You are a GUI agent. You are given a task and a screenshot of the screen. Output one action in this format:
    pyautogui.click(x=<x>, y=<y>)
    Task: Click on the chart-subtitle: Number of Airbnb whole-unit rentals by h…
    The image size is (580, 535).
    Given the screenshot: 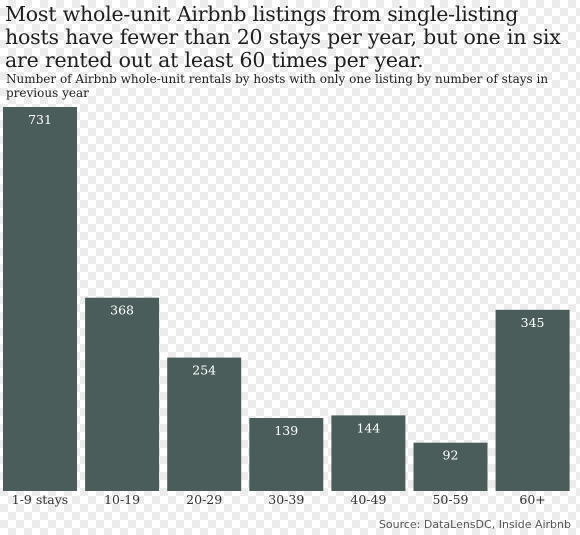 What is the action you would take?
    pyautogui.click(x=277, y=86)
    